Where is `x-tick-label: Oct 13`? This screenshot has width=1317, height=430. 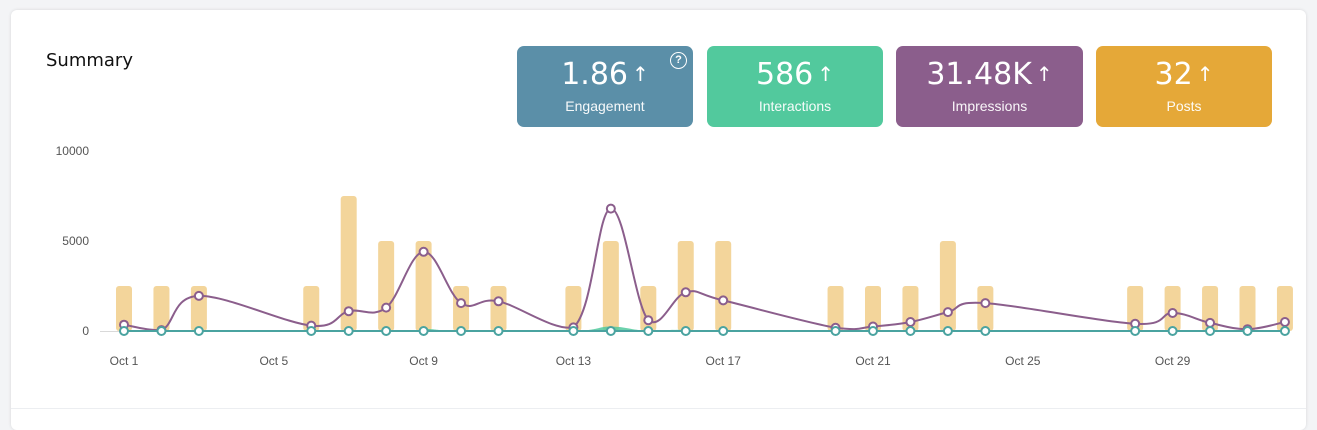 x-tick-label: Oct 13 is located at coordinates (574, 361).